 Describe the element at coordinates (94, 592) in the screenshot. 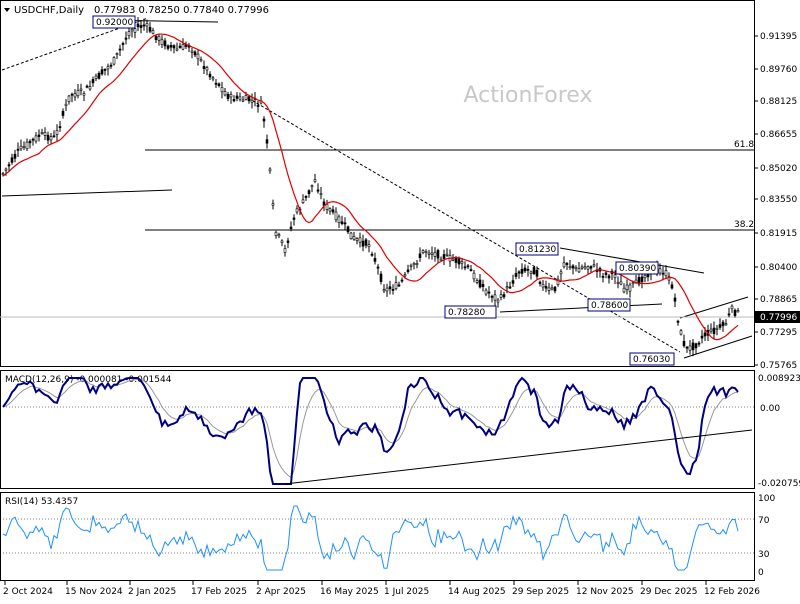

I see `date-tick-label: 15 Nov 2024` at that location.